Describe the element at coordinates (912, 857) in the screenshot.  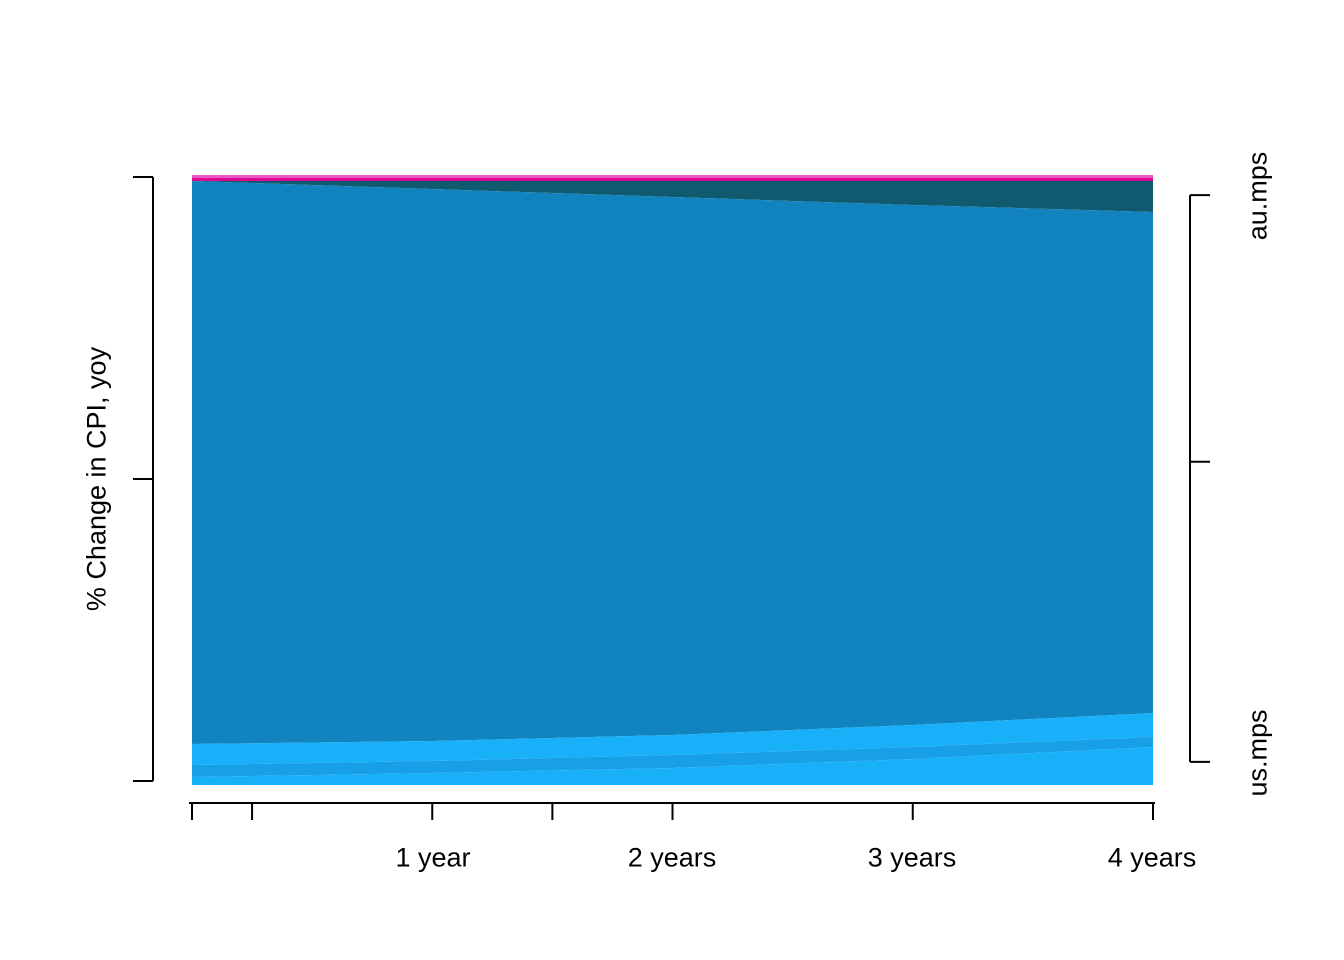
I see `x-tick-label-3-years: 3 years` at that location.